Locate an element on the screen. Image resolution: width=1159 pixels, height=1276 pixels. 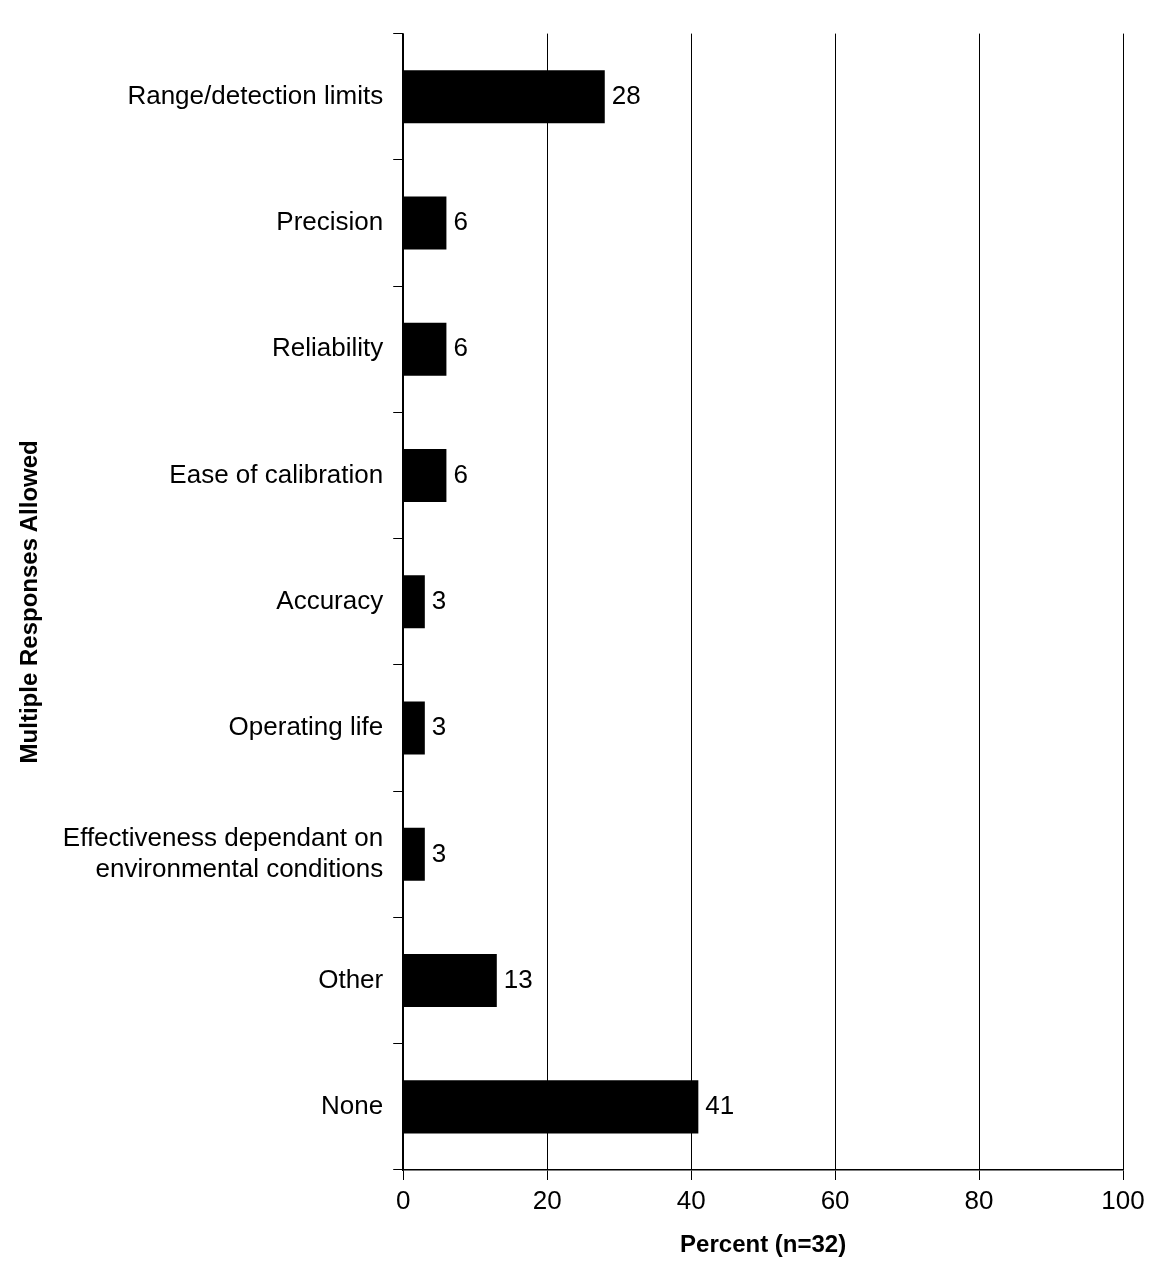
y-tick-label: Accuracy is located at coordinates (330, 599).